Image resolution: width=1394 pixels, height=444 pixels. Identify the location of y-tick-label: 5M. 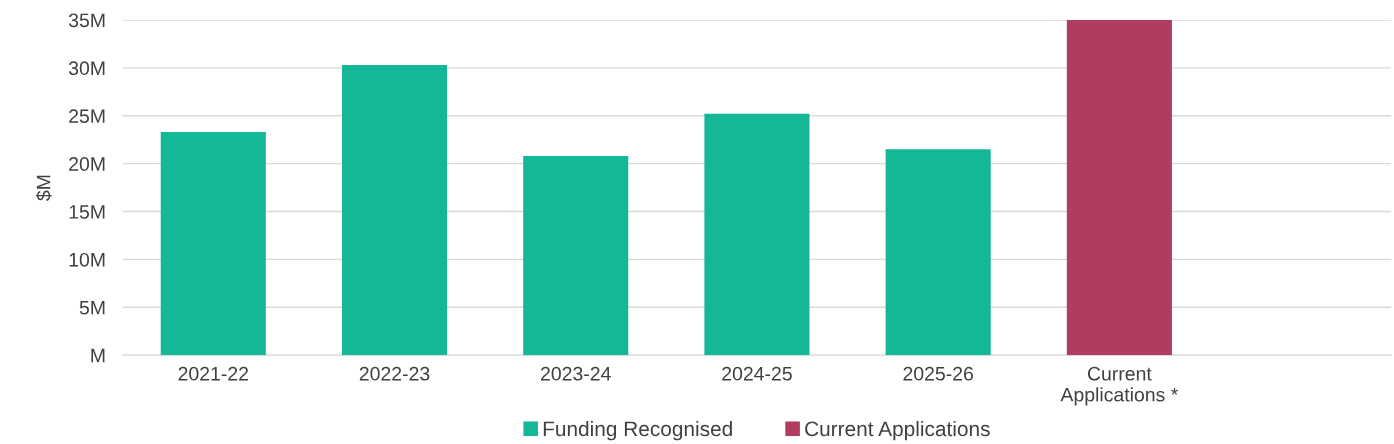
(92, 307).